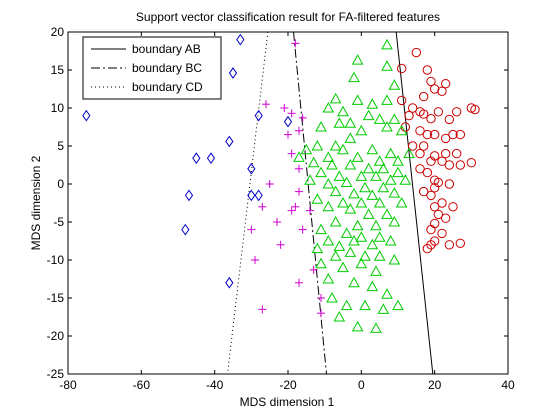 The height and width of the screenshot is (420, 560). Describe the element at coordinates (56, 260) in the screenshot. I see `y-tick-label-4: -10` at that location.